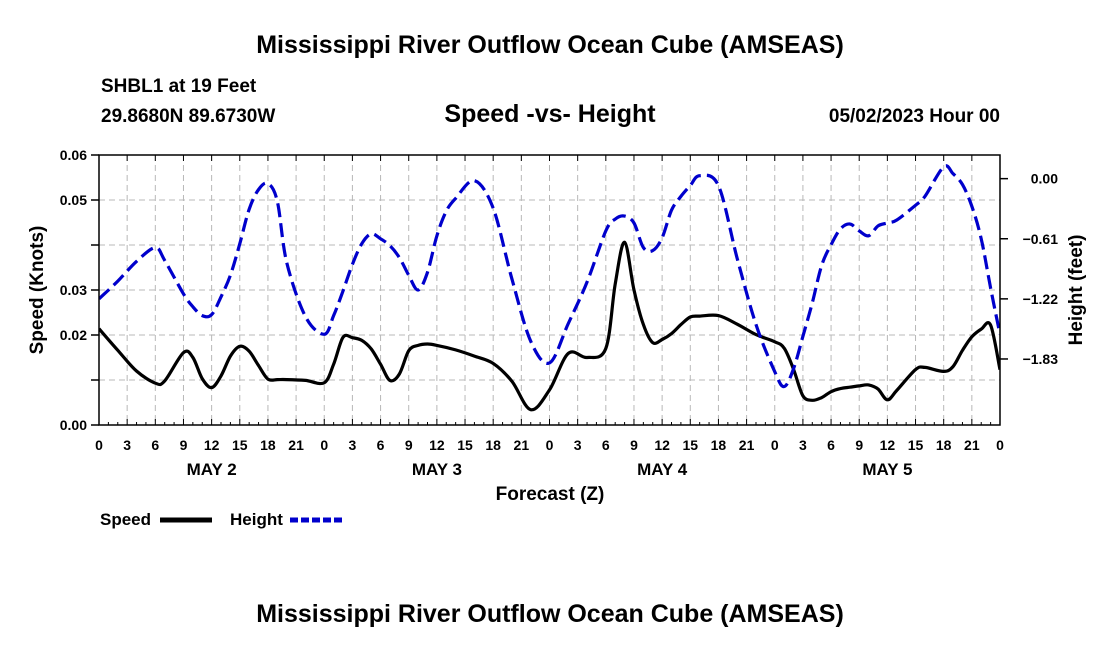 The width and height of the screenshot is (1100, 650). What do you see at coordinates (1041, 299) in the screenshot?
I see `y2-tick-label: −1.22` at bounding box center [1041, 299].